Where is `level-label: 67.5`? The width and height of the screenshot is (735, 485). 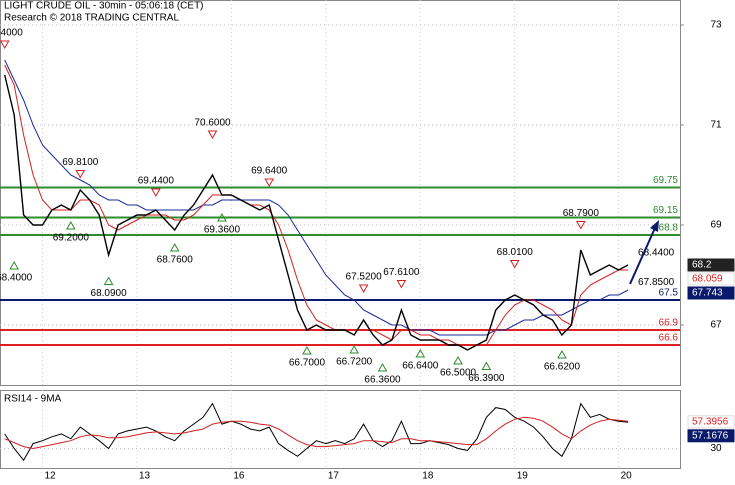
level-label: 67.5 is located at coordinates (669, 293).